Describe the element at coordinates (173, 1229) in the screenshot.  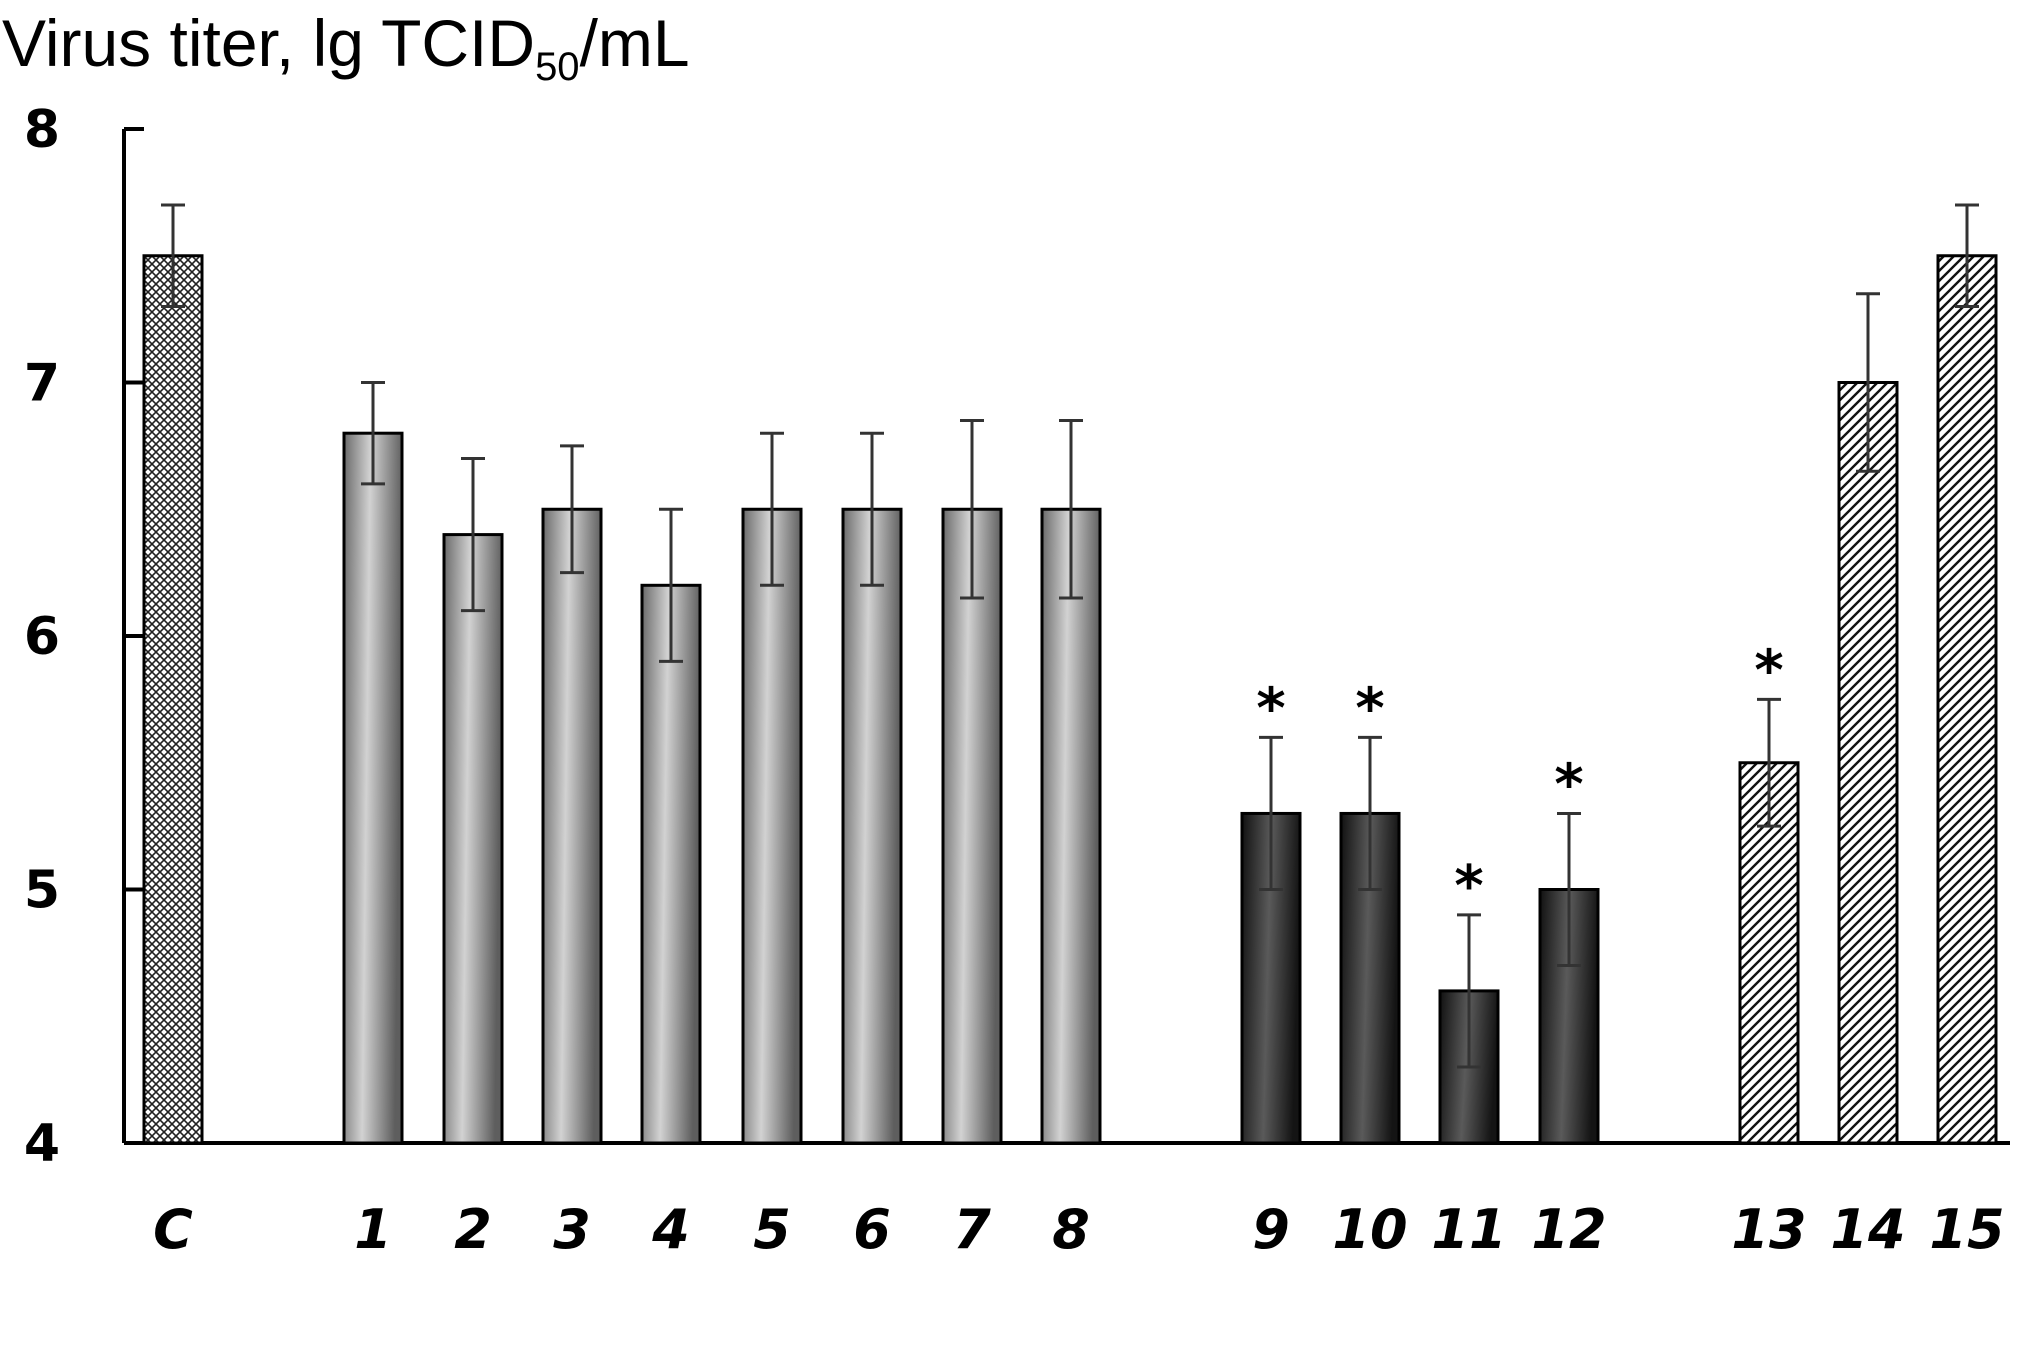
I see `x-tick-label-C: C` at that location.